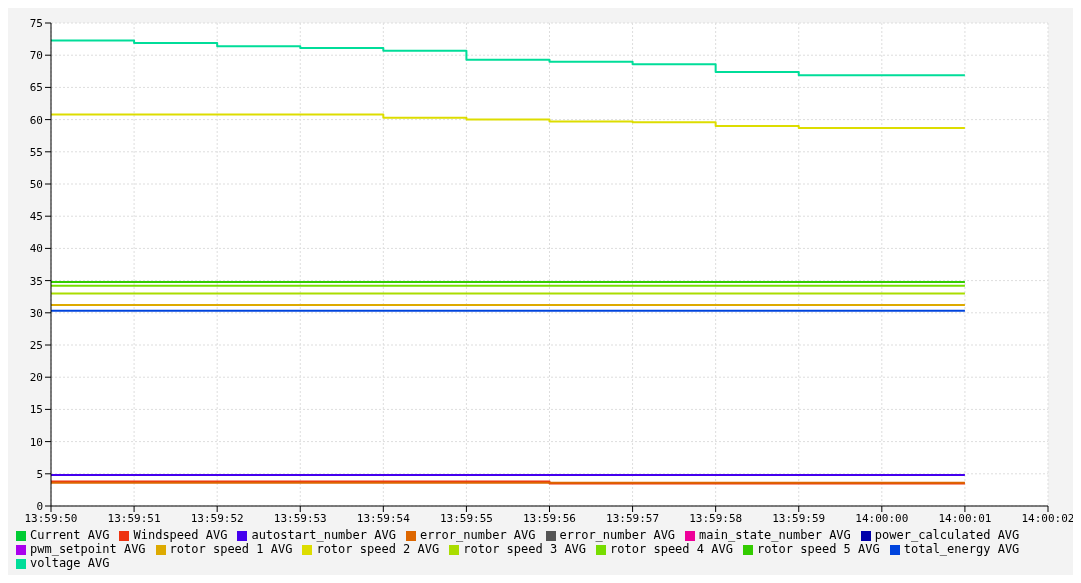 The height and width of the screenshot is (583, 1081). I want to click on legend-label: Windspeed AVG, so click(180, 535).